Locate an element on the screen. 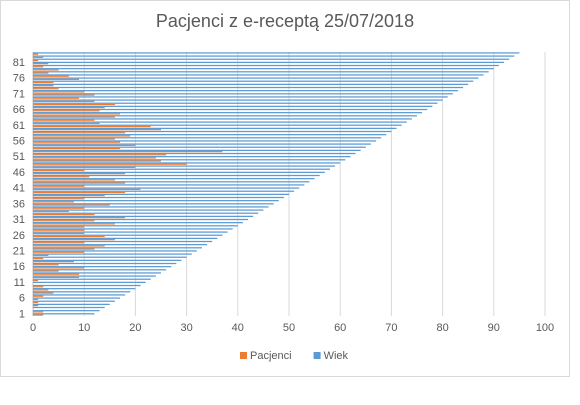  x-tick-label: 70 is located at coordinates (391, 328).